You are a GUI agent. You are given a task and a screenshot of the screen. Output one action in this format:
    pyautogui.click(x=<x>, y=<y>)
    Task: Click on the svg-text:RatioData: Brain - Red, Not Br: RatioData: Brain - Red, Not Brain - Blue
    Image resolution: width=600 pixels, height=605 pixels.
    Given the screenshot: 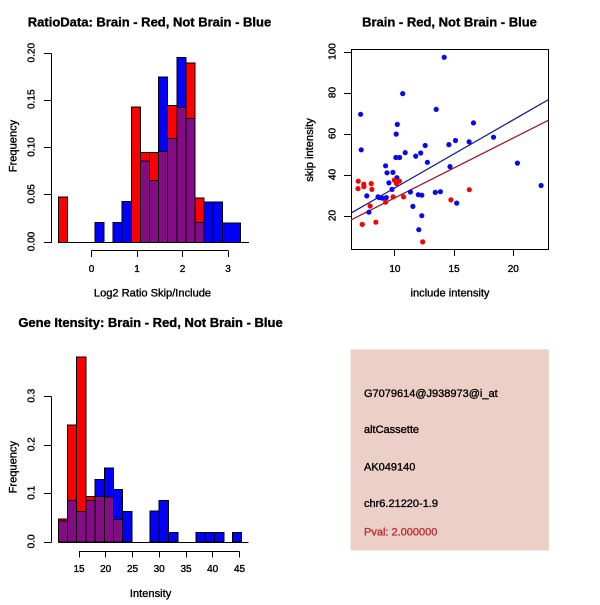 What is the action you would take?
    pyautogui.click(x=149, y=21)
    